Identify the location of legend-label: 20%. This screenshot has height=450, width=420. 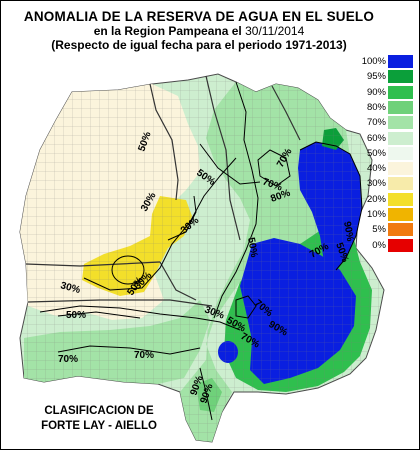
(376, 199).